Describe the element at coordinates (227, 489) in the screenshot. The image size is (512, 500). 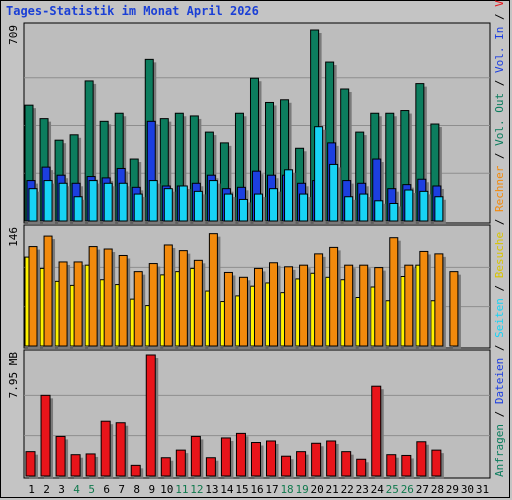
I see `day-label-14: 14` at that location.